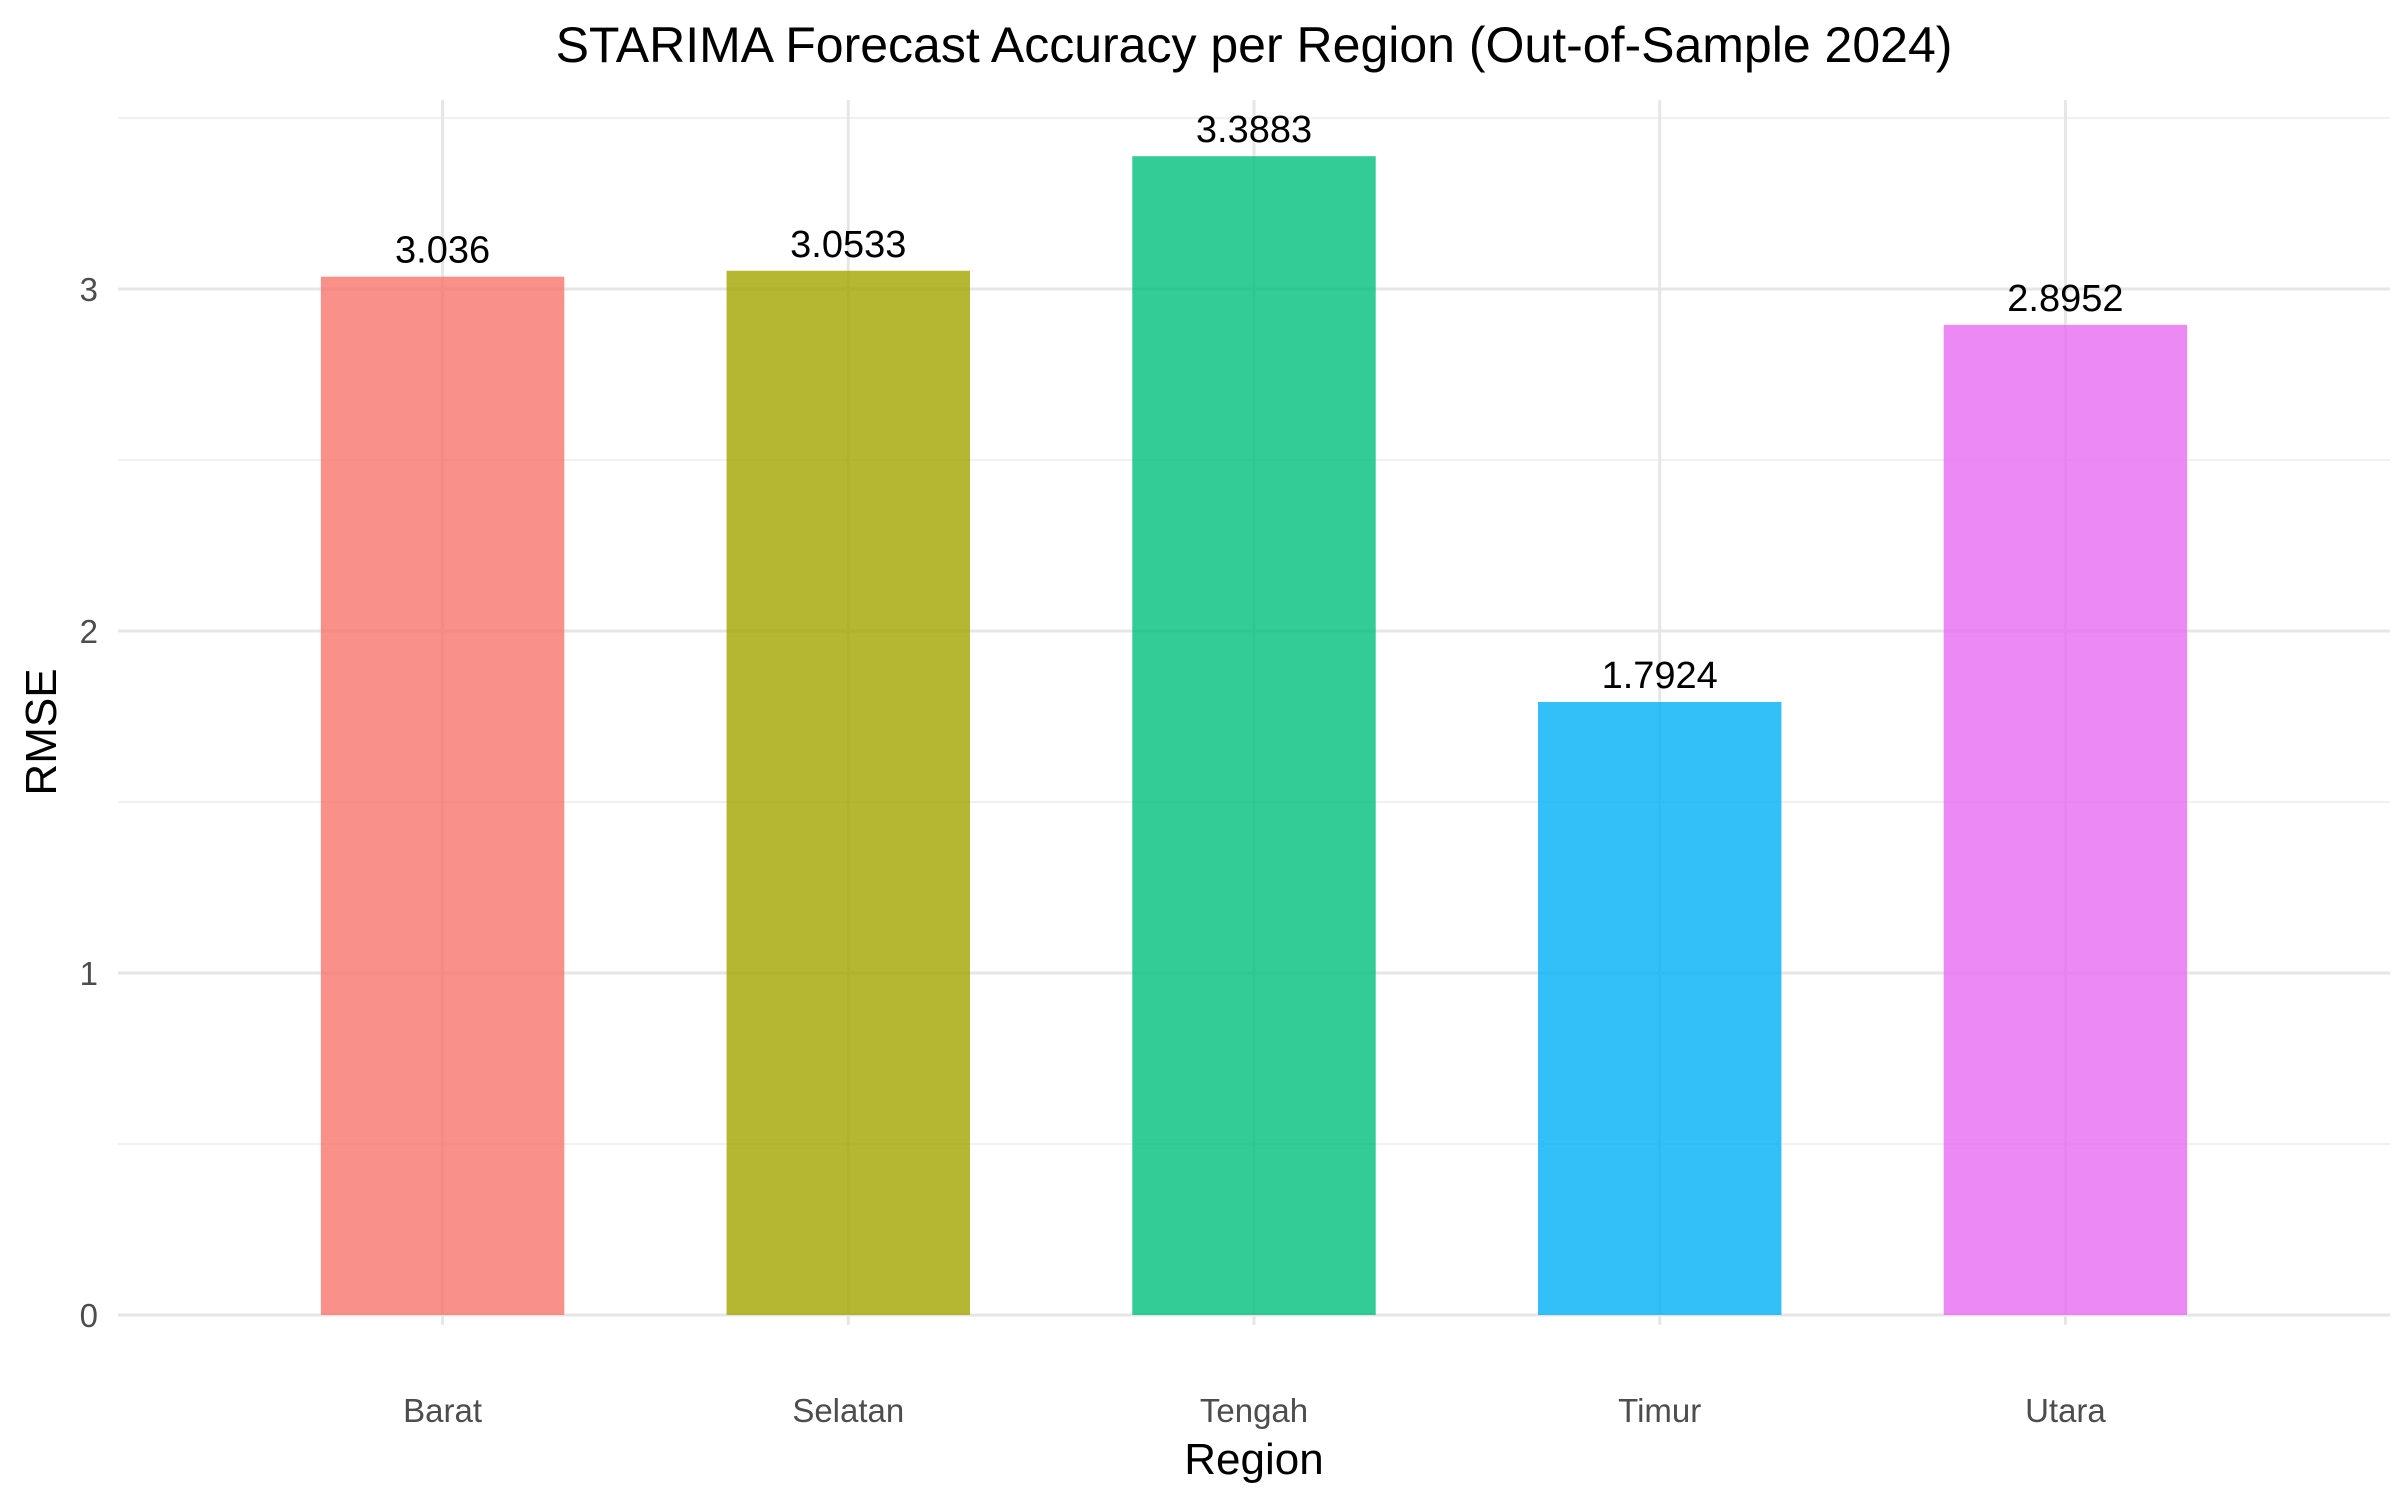 The image size is (2400, 1505). I want to click on x-axis-title: Region, so click(1253, 1459).